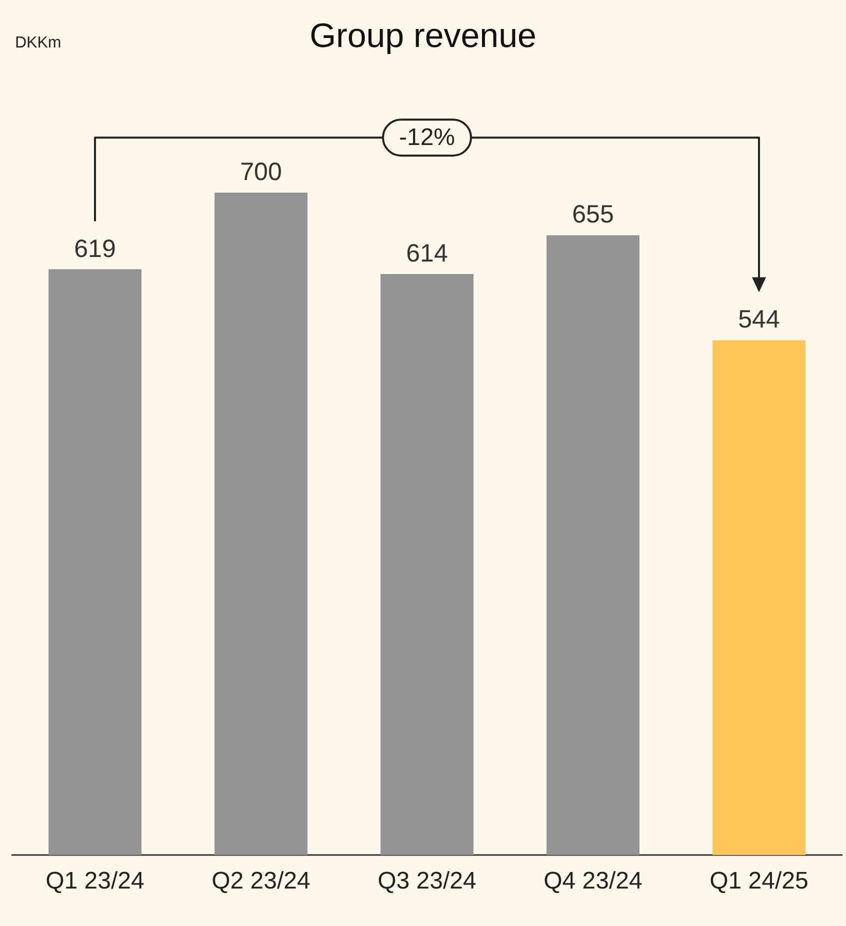 The height and width of the screenshot is (926, 846). Describe the element at coordinates (427, 138) in the screenshot. I see `text: -12%` at that location.